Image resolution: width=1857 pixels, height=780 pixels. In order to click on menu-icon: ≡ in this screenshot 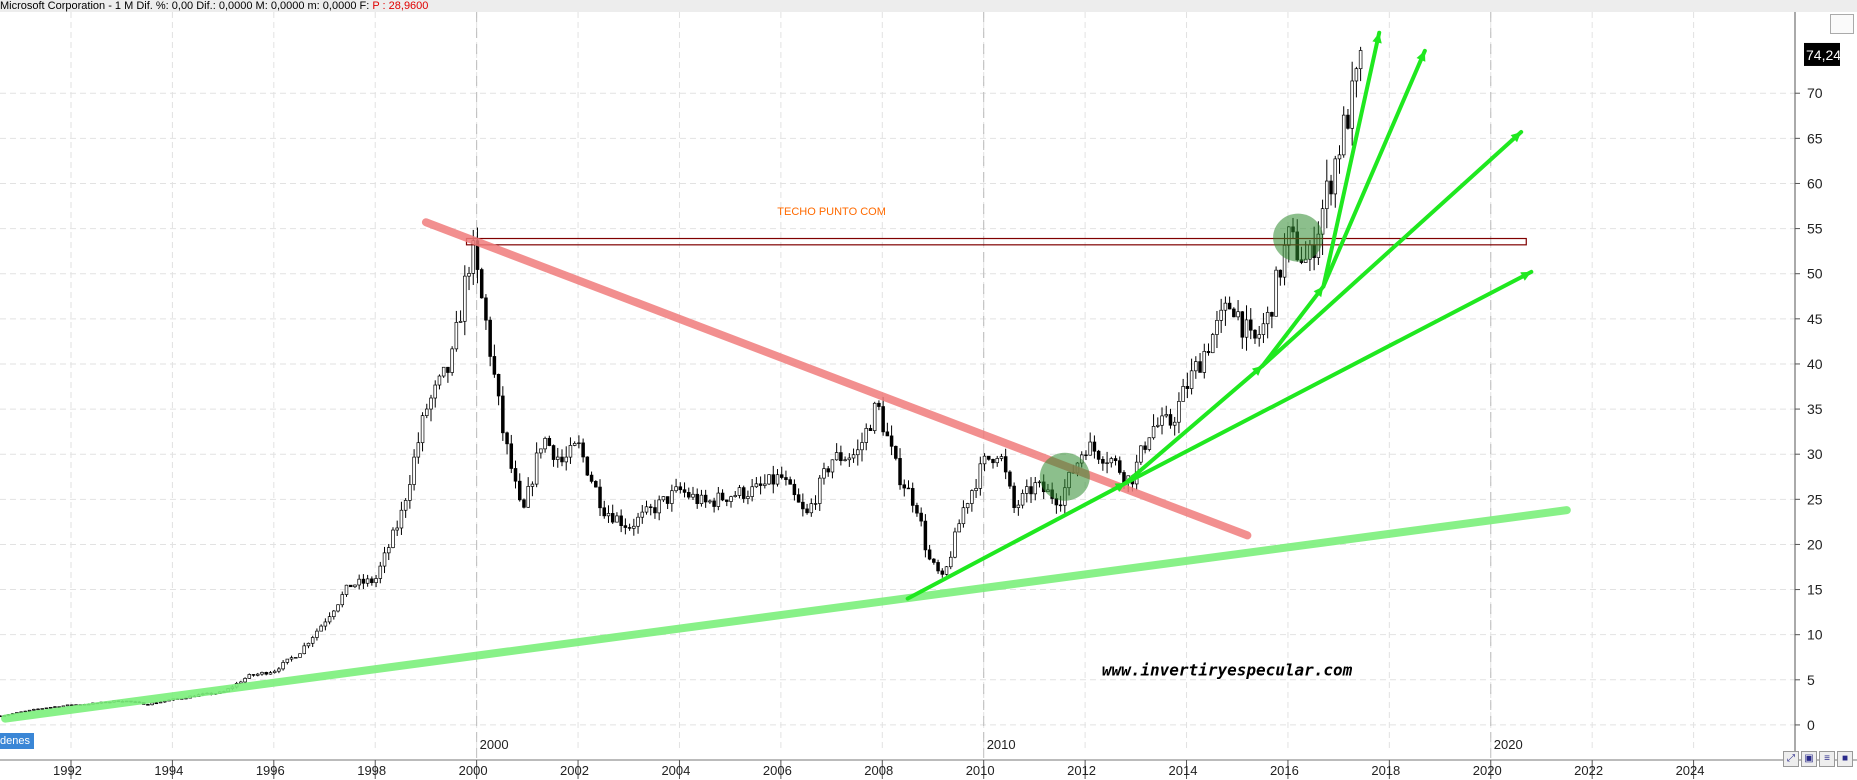, I will do `click(1827, 759)`.